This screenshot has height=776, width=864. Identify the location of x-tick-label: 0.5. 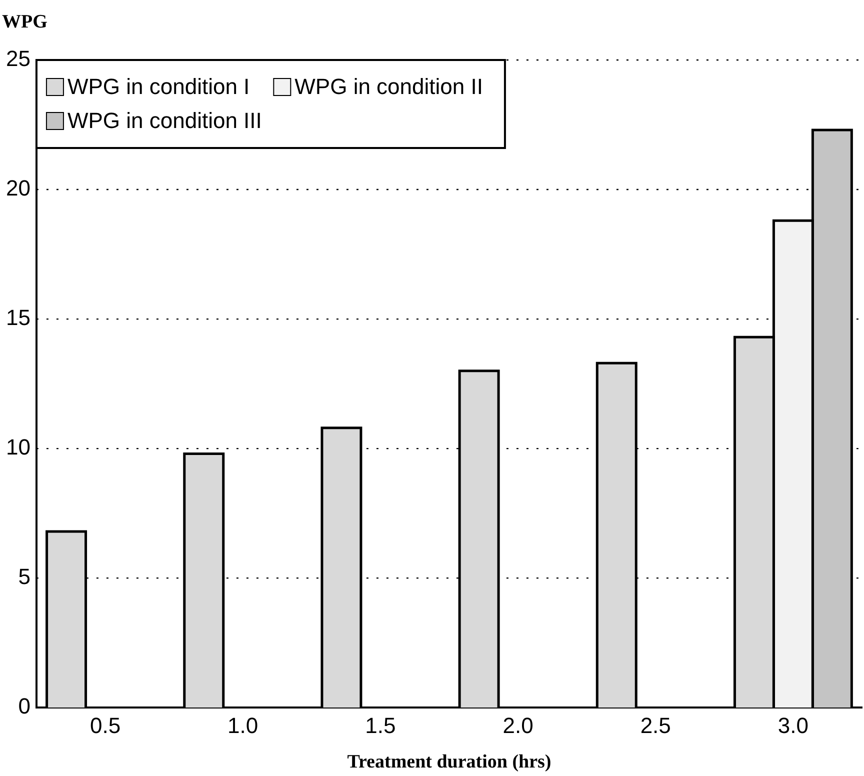
(105, 725).